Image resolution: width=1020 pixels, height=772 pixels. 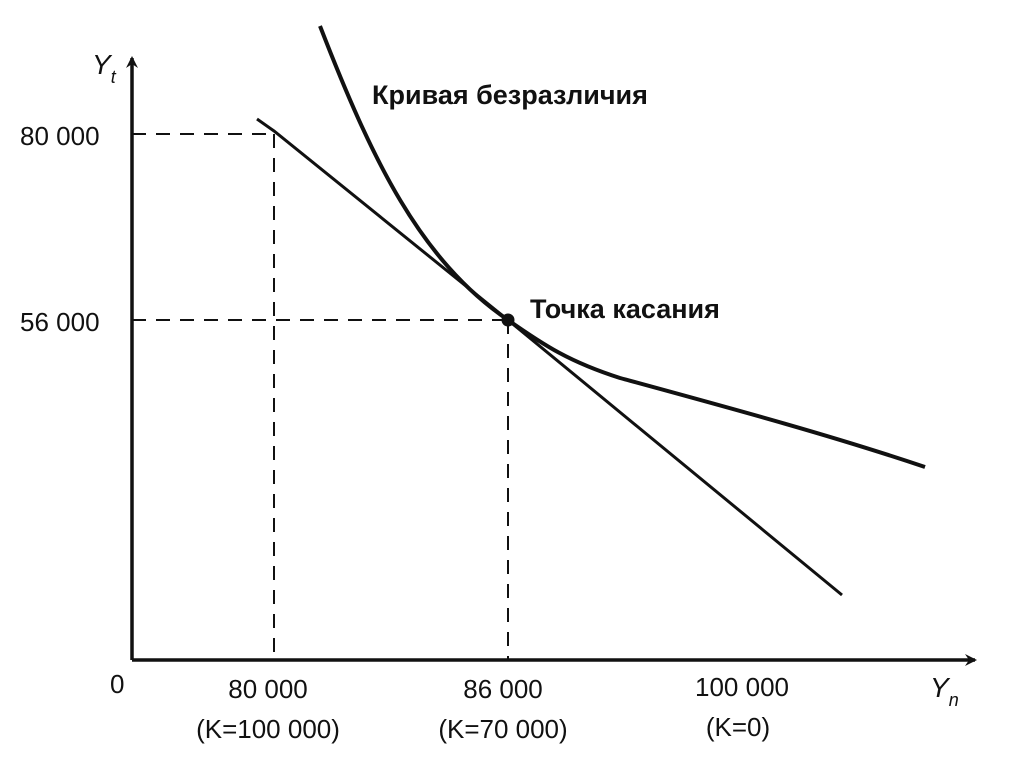 What do you see at coordinates (117, 684) in the screenshot?
I see `origin-label: 0` at bounding box center [117, 684].